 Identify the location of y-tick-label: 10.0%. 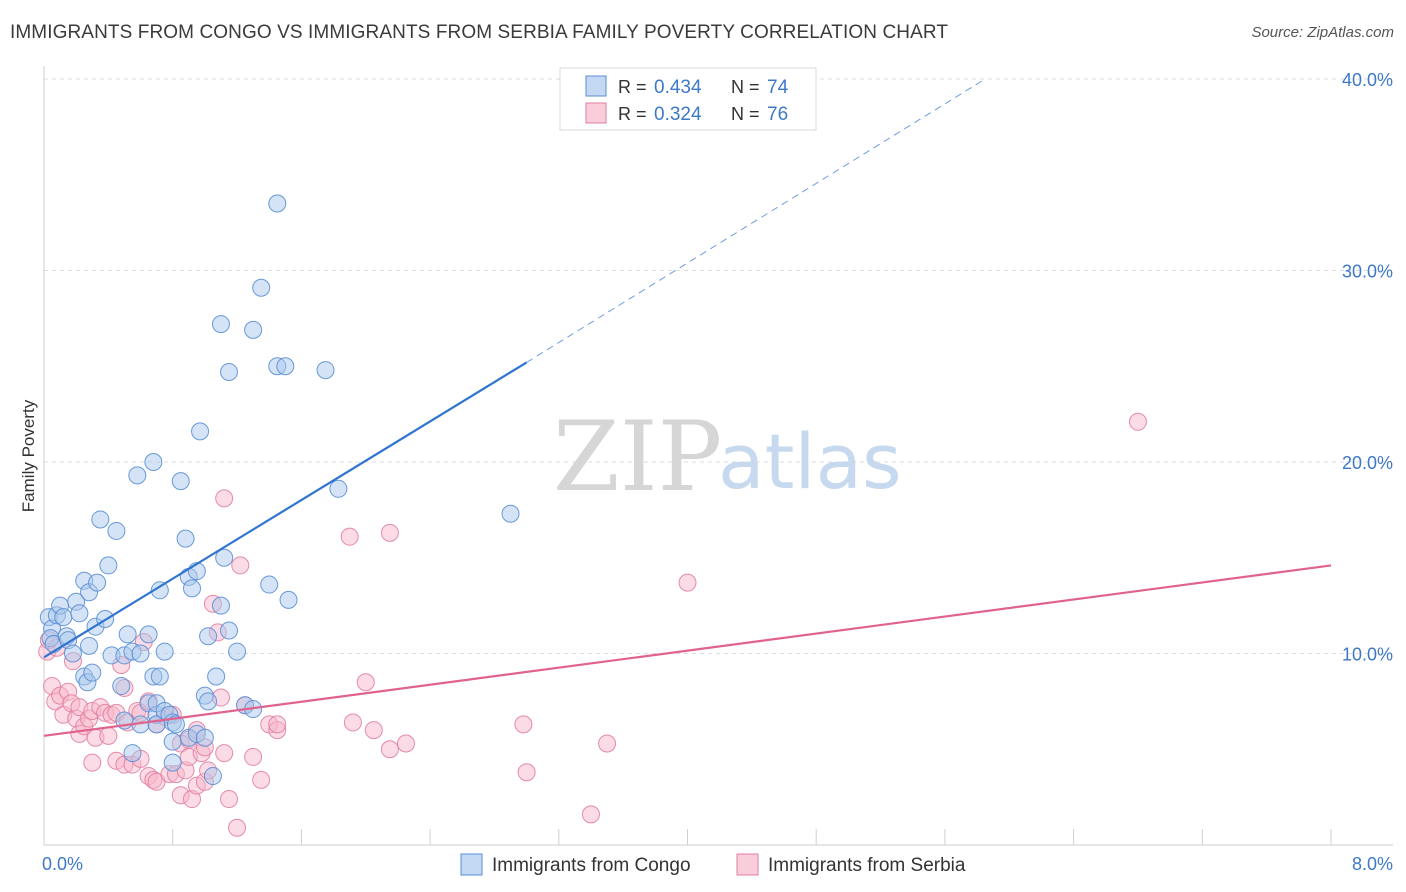
(1367, 655).